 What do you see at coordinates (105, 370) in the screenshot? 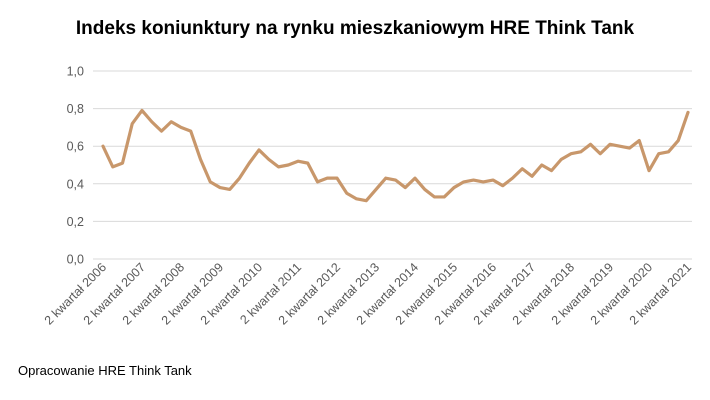
I see `source-note: Opracowanie HRE Think Tank` at bounding box center [105, 370].